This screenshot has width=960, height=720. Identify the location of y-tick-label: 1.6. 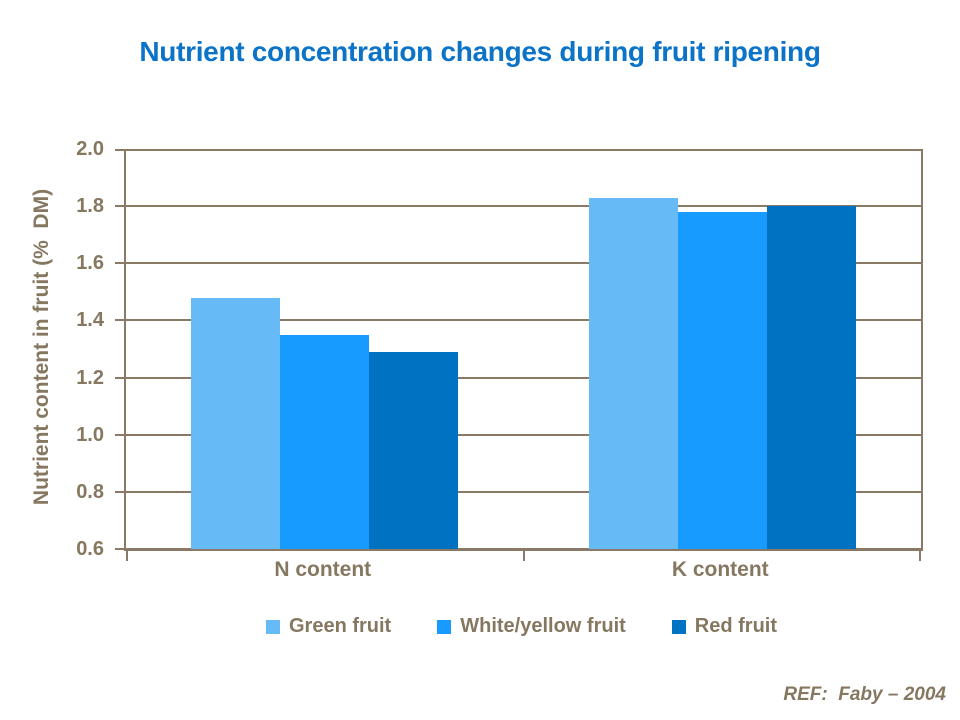
(90, 263).